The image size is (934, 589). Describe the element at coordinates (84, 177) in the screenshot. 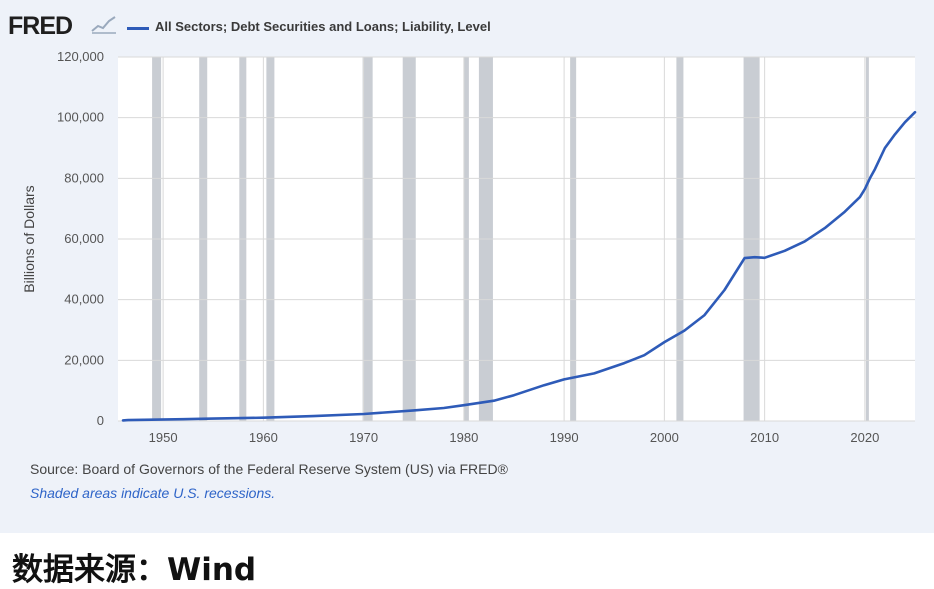

I see `y-tick-label: 80,000` at that location.